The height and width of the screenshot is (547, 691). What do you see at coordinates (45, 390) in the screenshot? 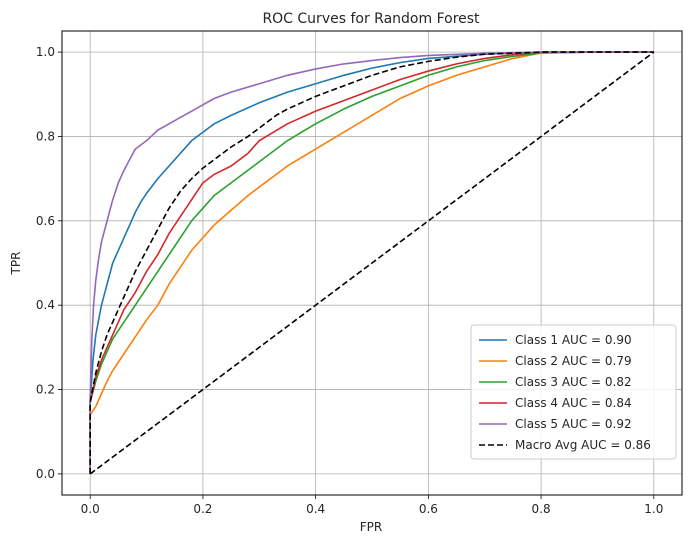
I see `y-tick-label: 0.2` at bounding box center [45, 390].